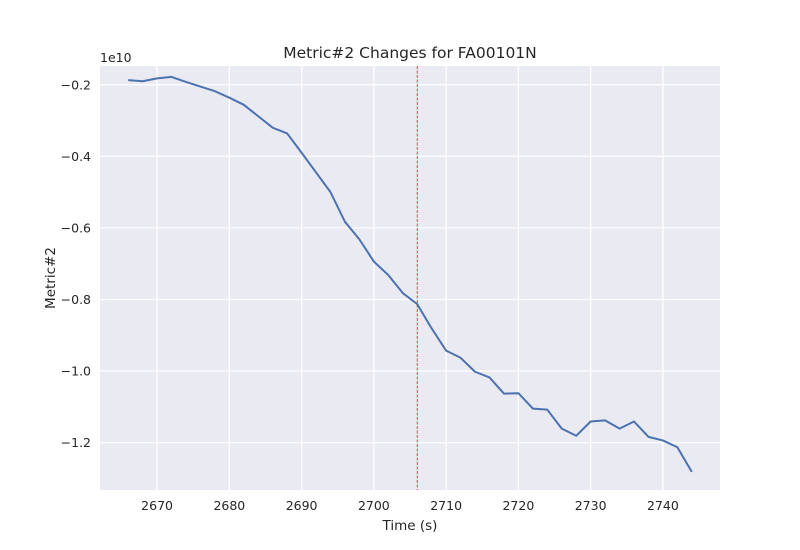  What do you see at coordinates (374, 505) in the screenshot?
I see `x-tick-label: 2700` at bounding box center [374, 505].